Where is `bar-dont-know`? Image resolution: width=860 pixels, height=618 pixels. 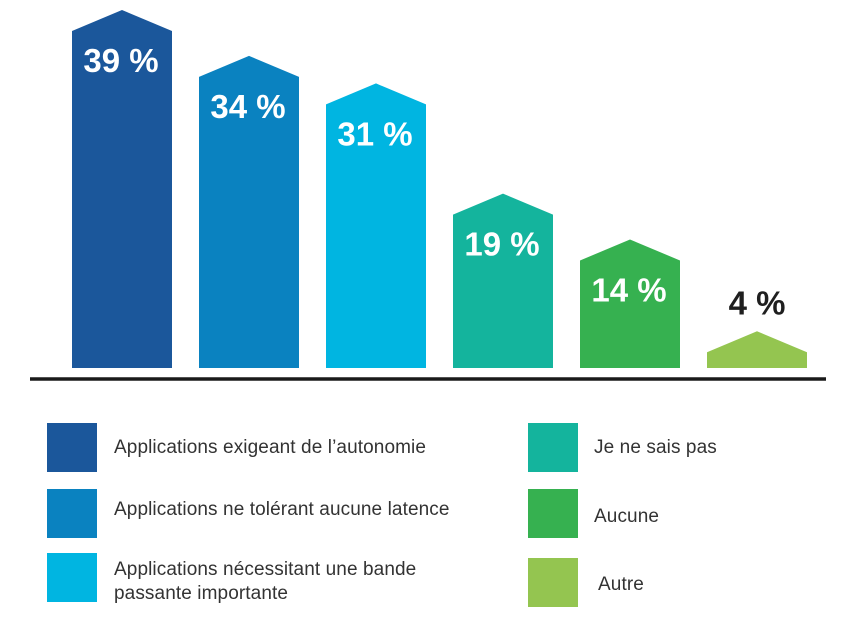
bar-dont-know is located at coordinates (503, 280).